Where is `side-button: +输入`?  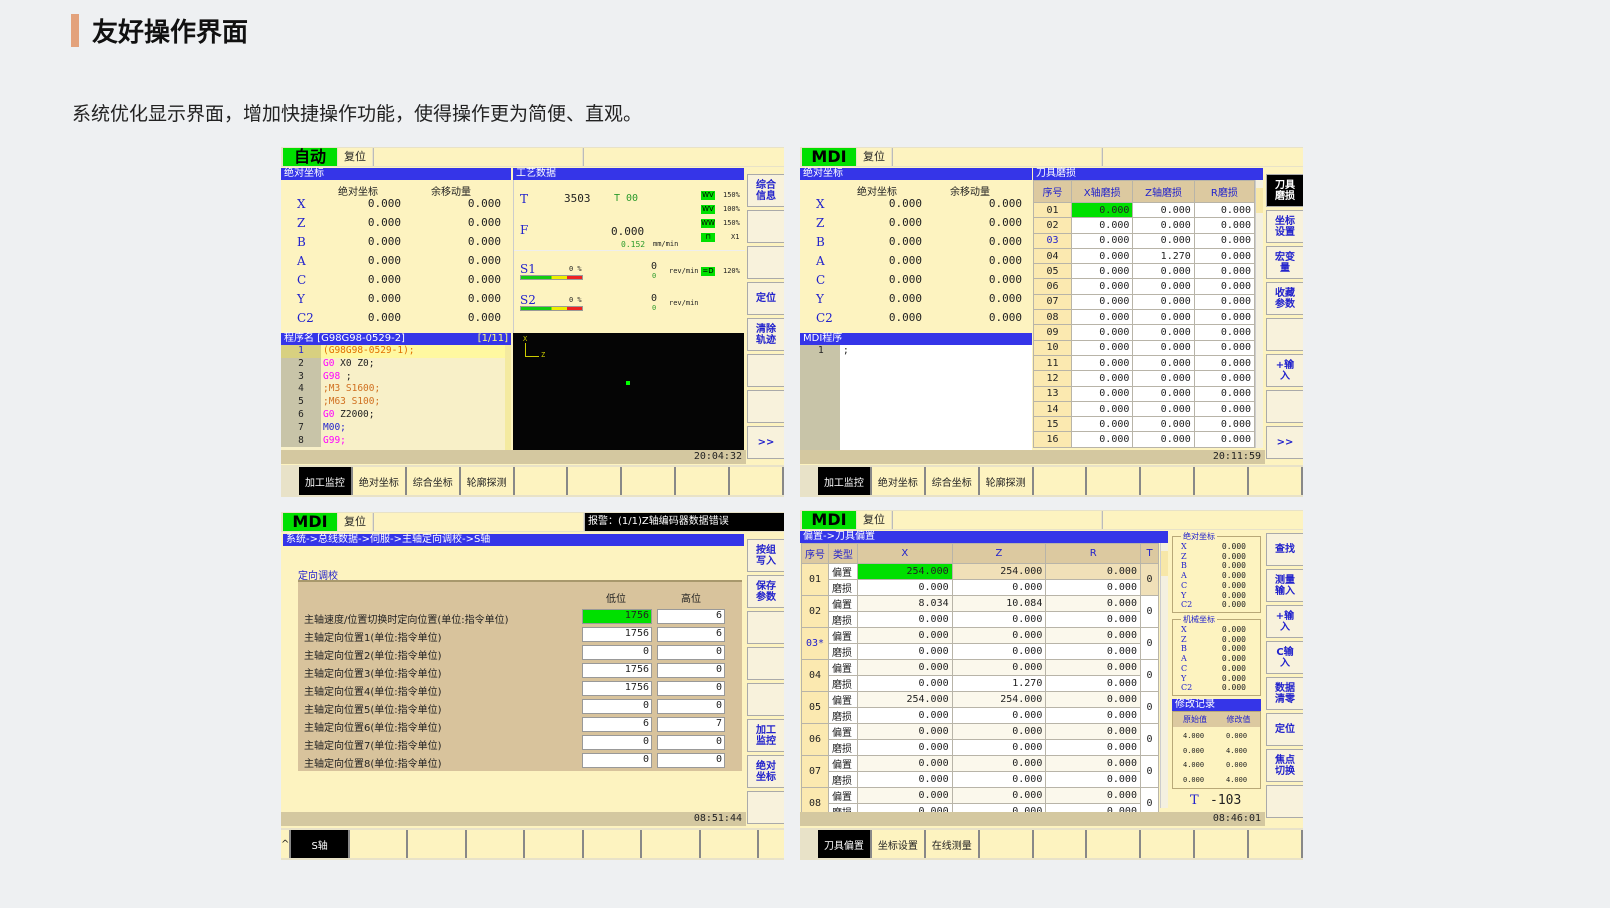 side-button: +输入 is located at coordinates (1284, 621).